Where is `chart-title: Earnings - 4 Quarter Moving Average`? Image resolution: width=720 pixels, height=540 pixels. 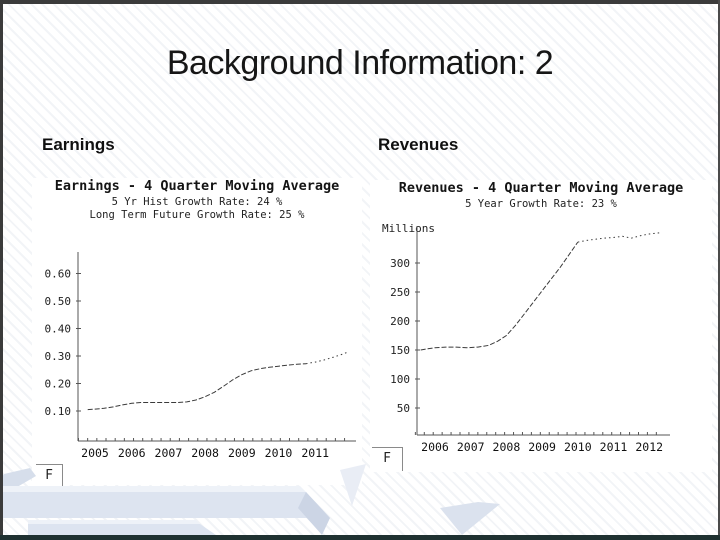 chart-title: Earnings - 4 Quarter Moving Average is located at coordinates (197, 186).